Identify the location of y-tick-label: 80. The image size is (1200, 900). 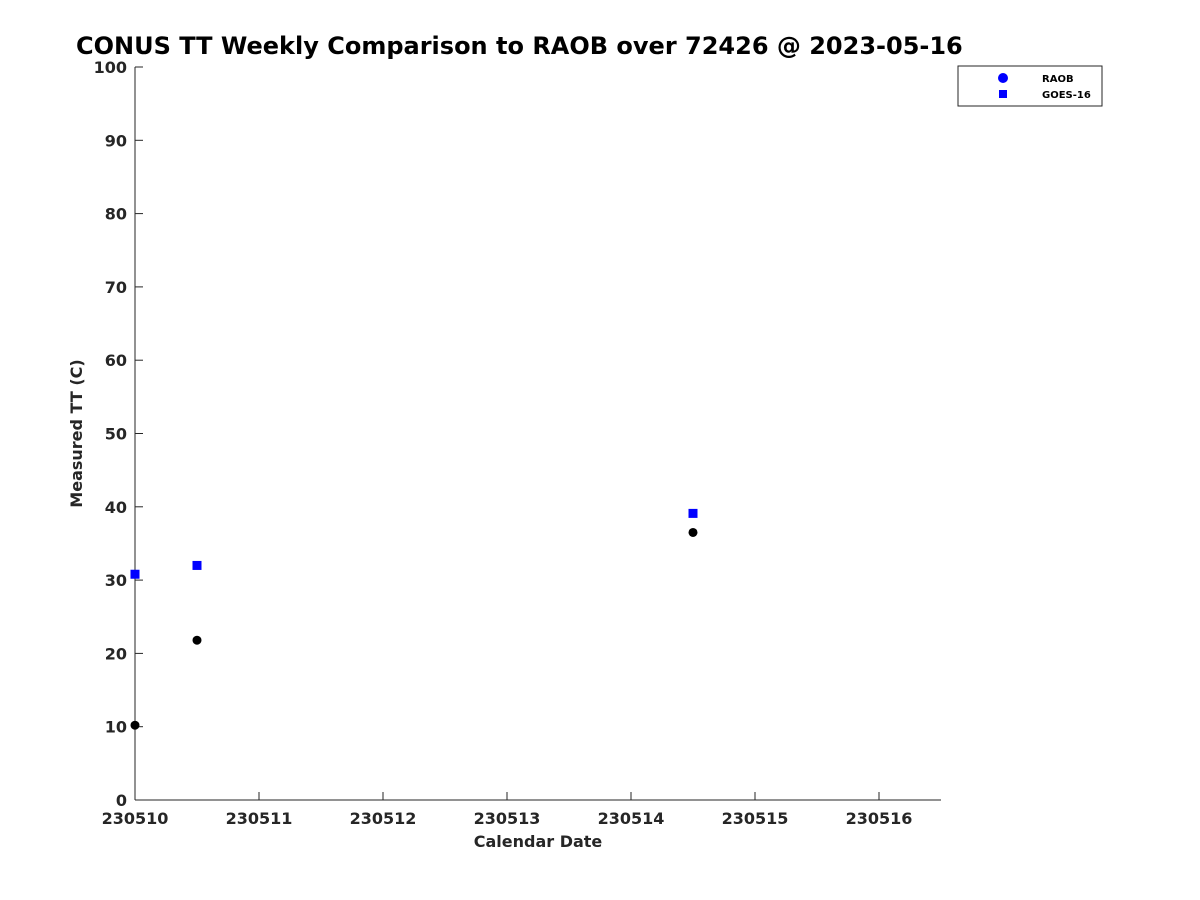
(116, 214).